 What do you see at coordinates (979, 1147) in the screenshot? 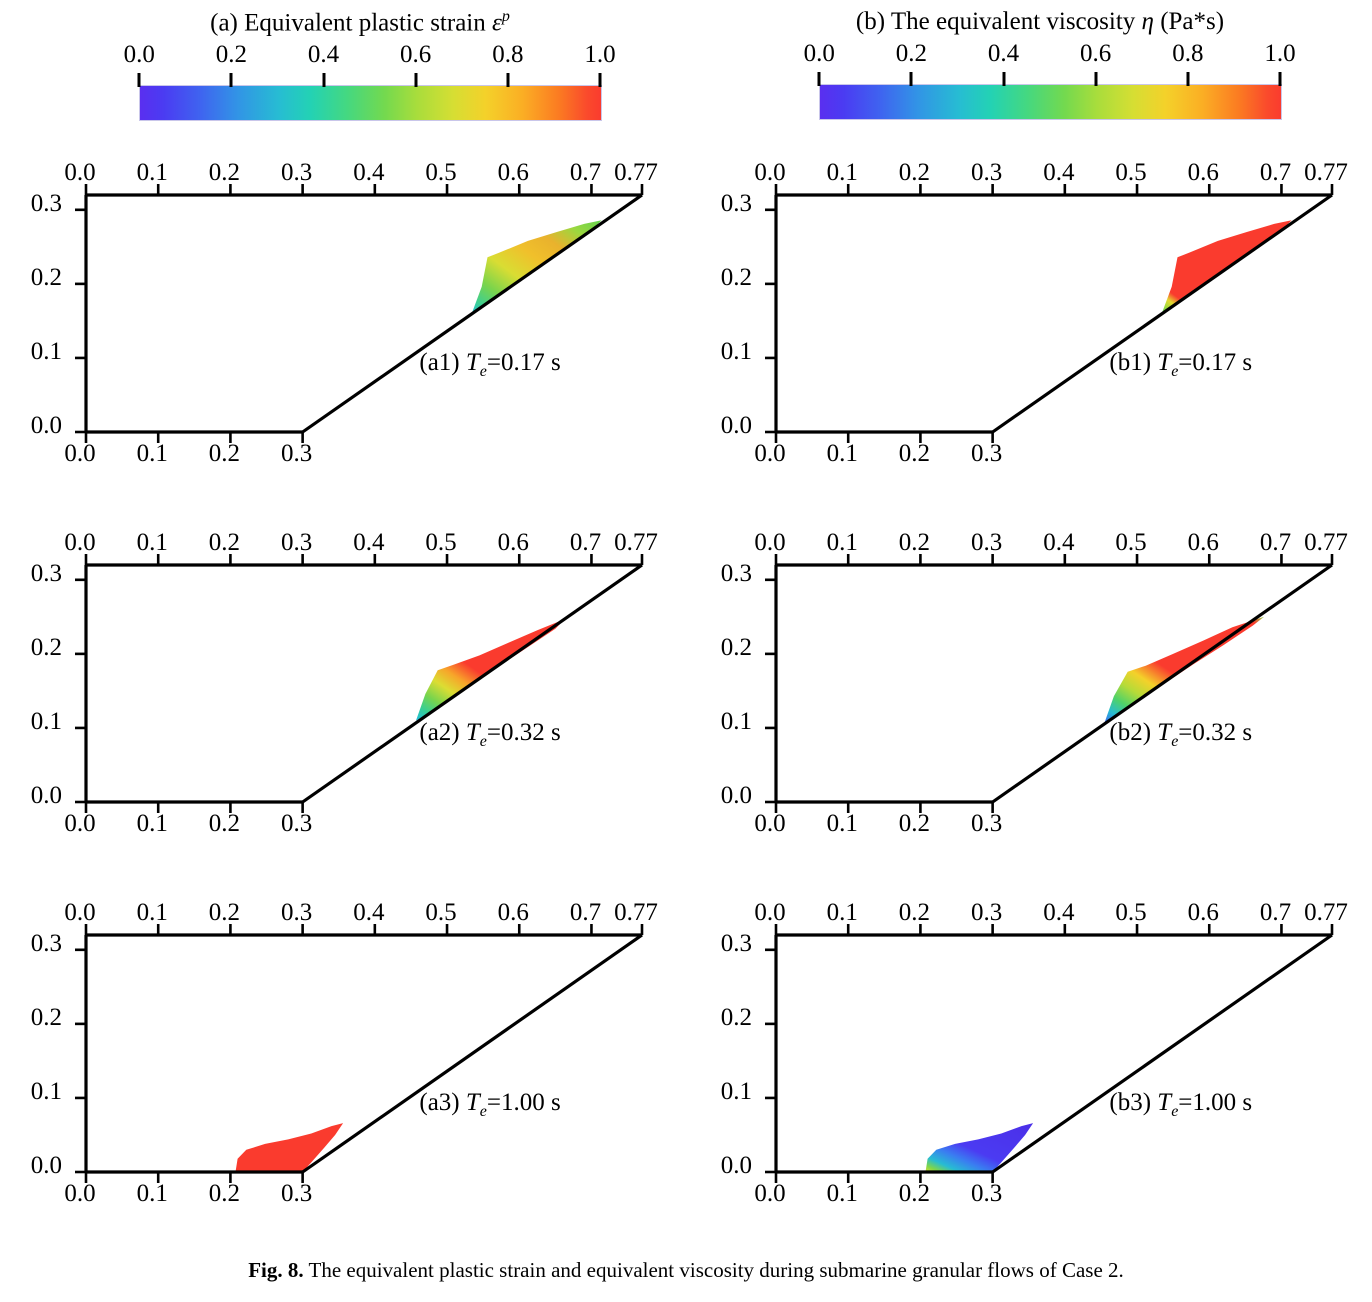
I see `granular-flow-region` at bounding box center [979, 1147].